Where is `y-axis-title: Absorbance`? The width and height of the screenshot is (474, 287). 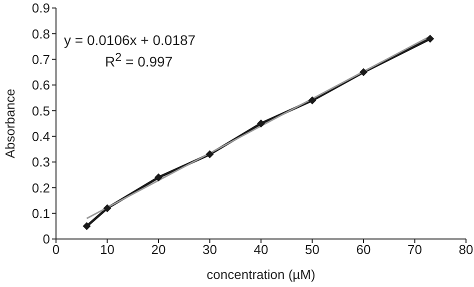
y-axis-title: Absorbance is located at coordinates (10, 123).